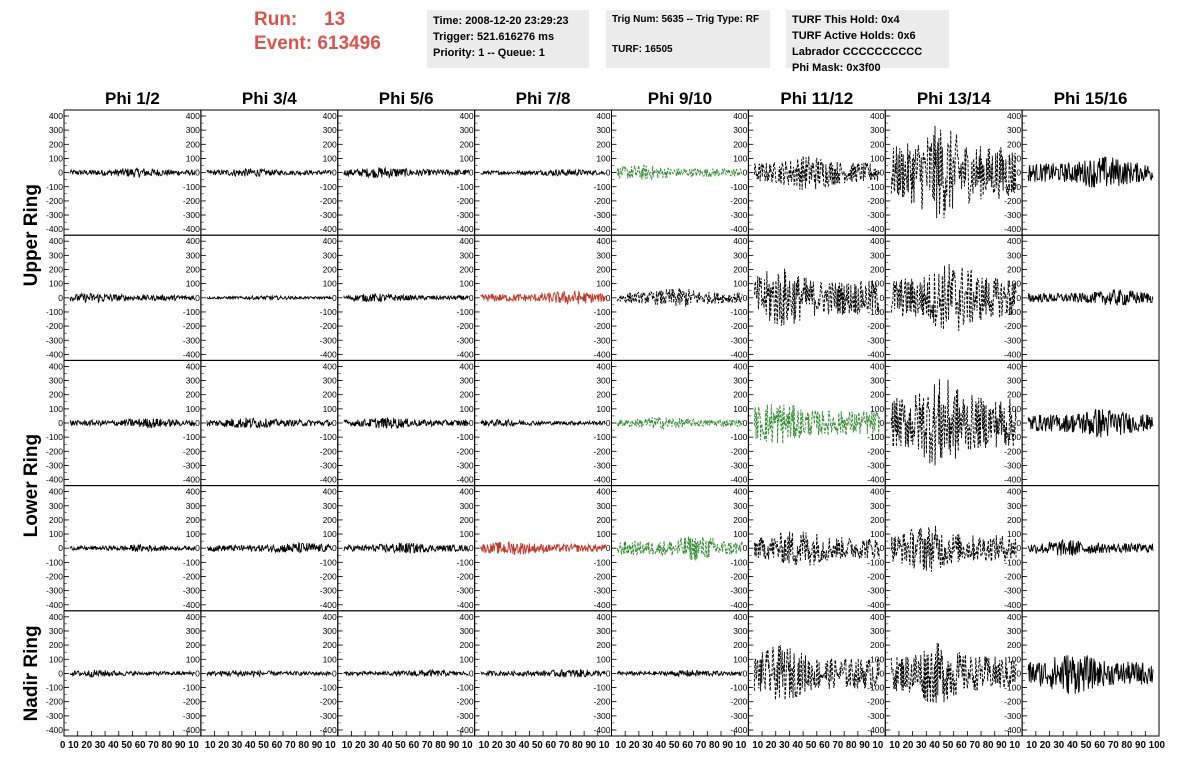 Image resolution: width=1196 pixels, height=772 pixels. Describe the element at coordinates (680, 98) in the screenshot. I see `column-header: Phi 9/10` at that location.